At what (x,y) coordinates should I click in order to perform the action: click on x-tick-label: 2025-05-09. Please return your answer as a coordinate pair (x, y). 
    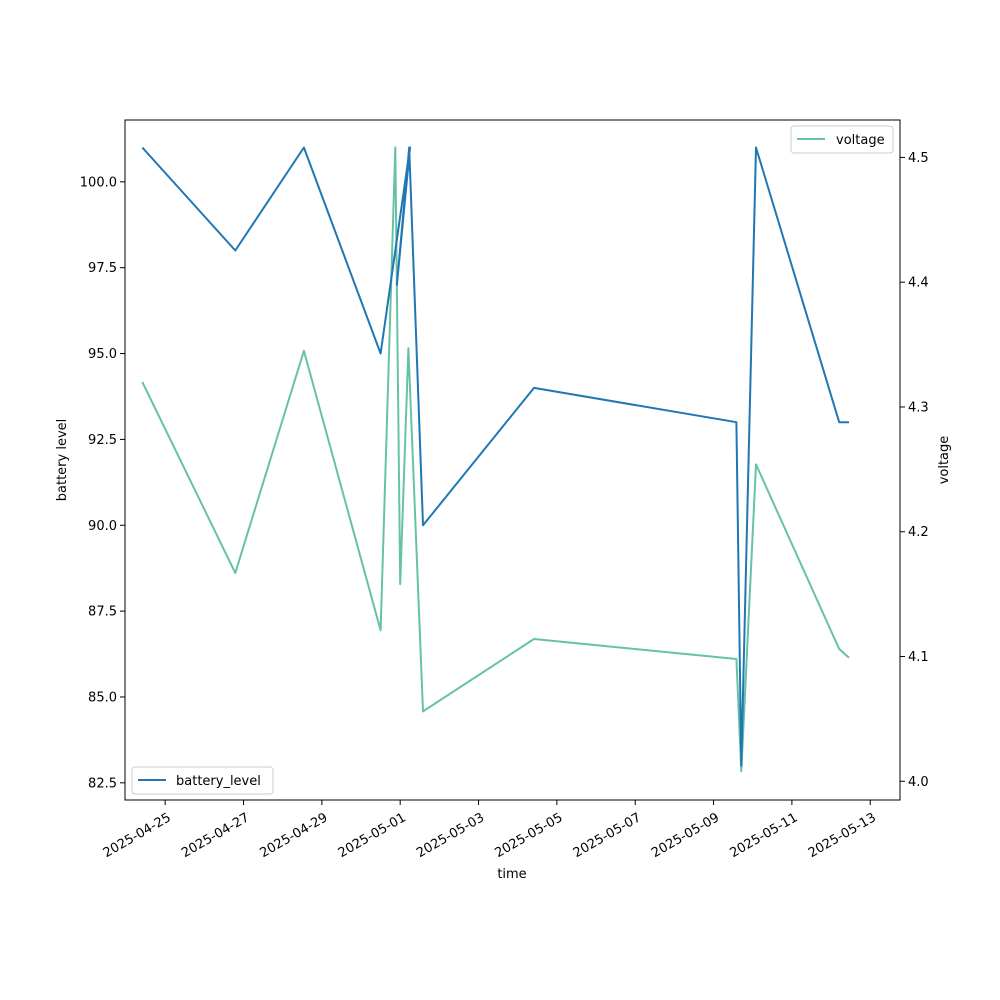
    Looking at the image, I should click on (685, 835).